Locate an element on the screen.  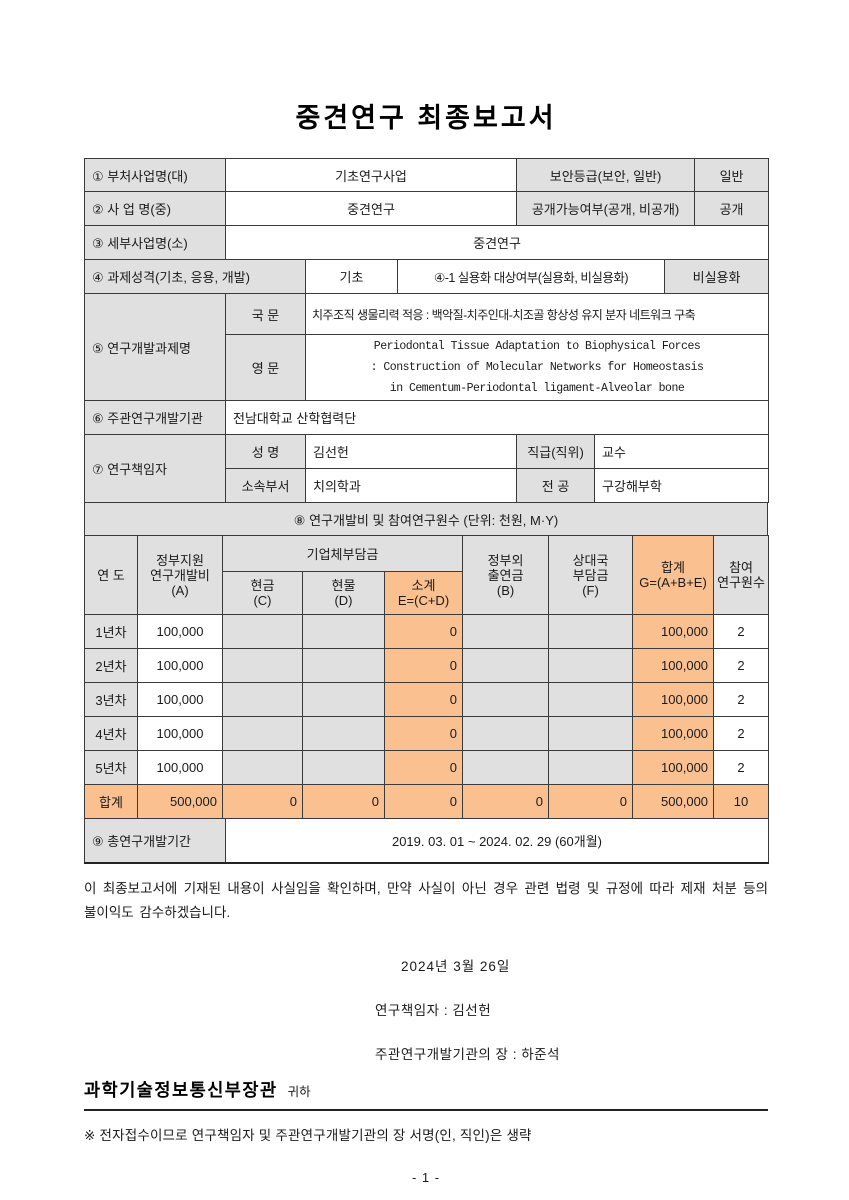
pi-label: ⑦ 연구책임자 is located at coordinates (155, 468).